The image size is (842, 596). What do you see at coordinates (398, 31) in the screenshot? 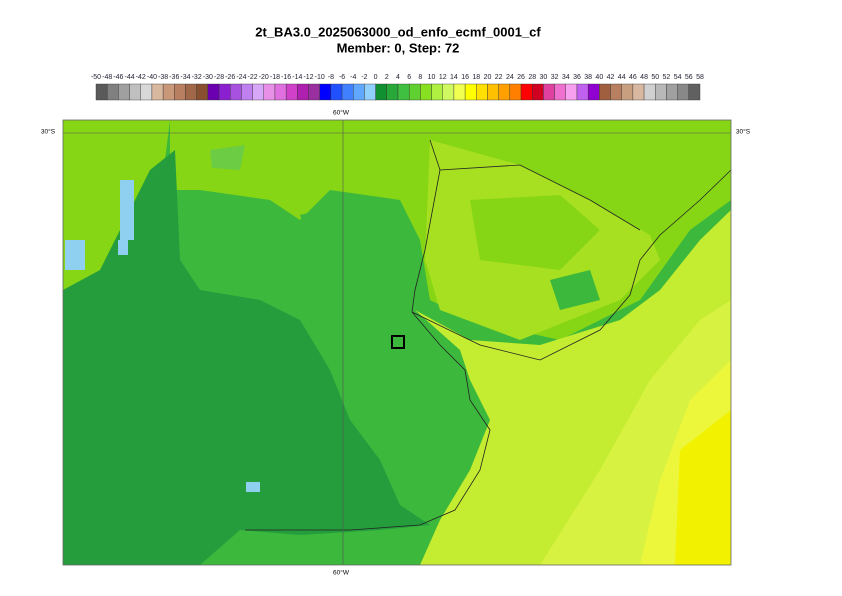
I see `title: 2t_BA3.0_2025063000_od_enfo_ecmf_0001_cf` at bounding box center [398, 31].